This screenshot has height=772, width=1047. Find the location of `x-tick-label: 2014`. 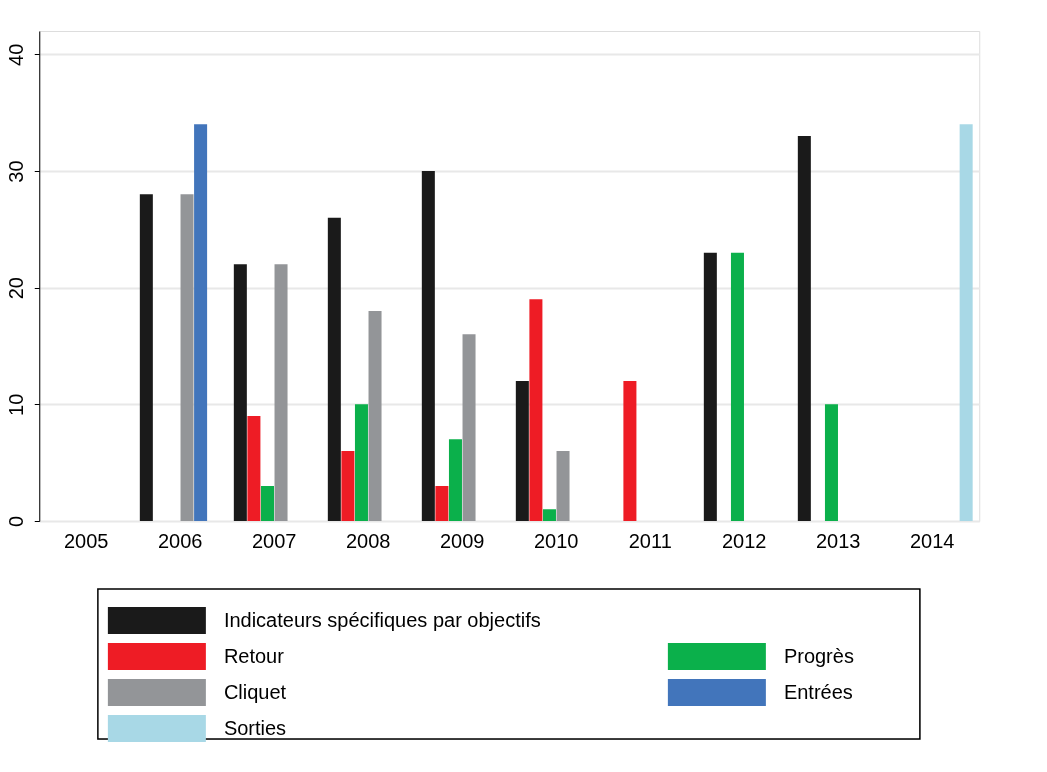

x-tick-label: 2014 is located at coordinates (932, 540).